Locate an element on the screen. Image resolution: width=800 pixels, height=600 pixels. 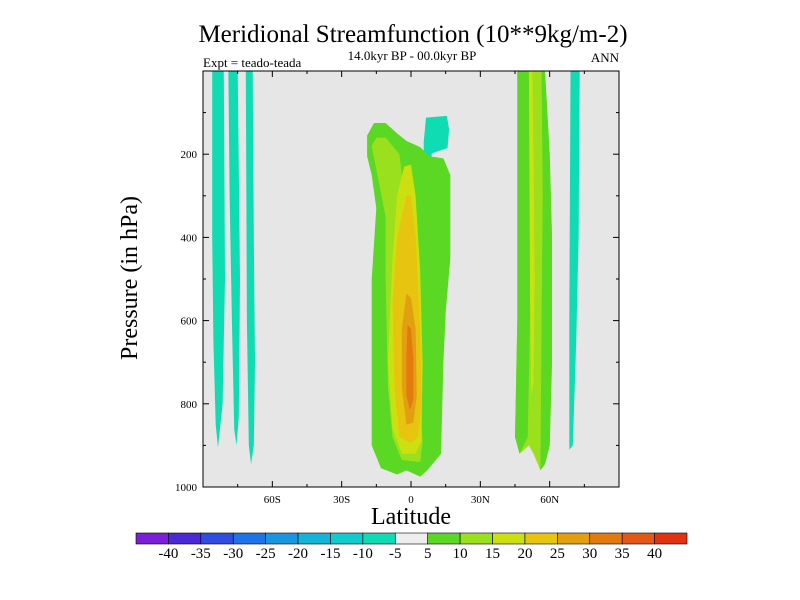
contour-nh-5-outer is located at coordinates (546, 271).